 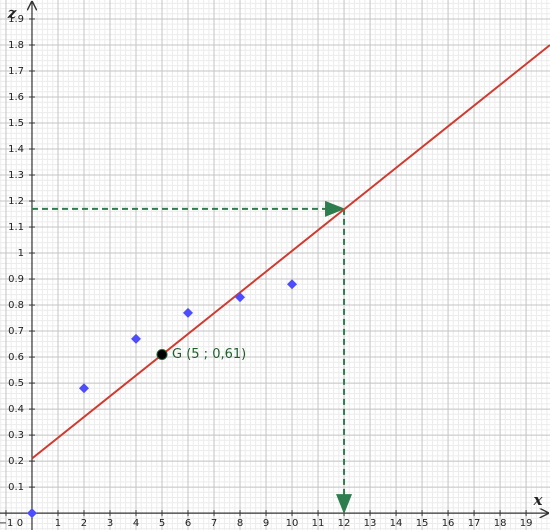 I want to click on y-tick-label: 0.3, so click(x=16, y=435).